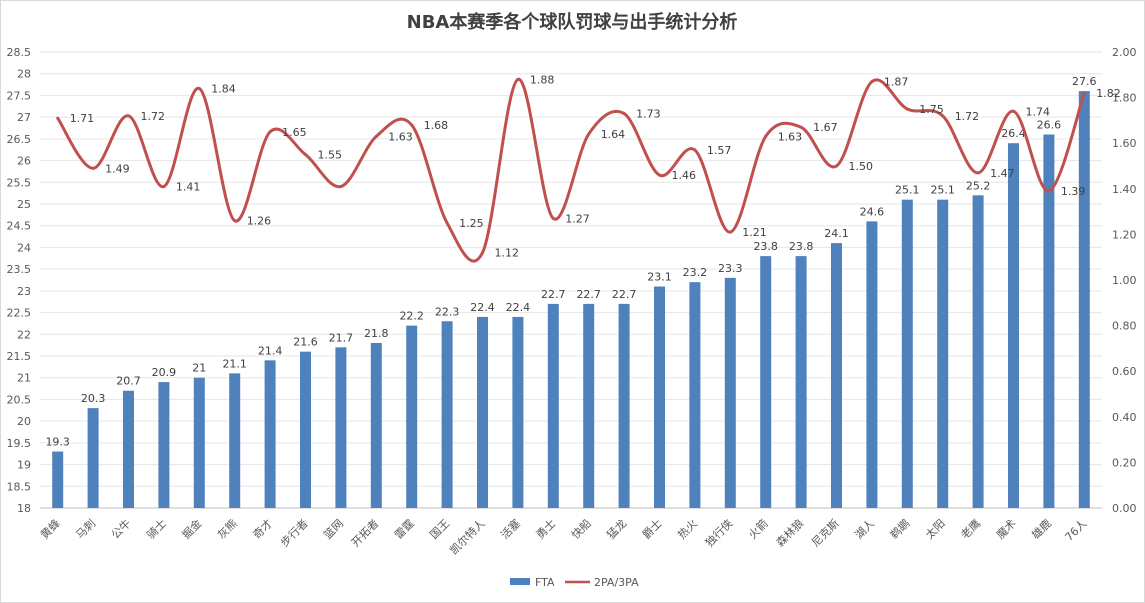  Describe the element at coordinates (1076, 530) in the screenshot. I see `category-label: 76人` at that location.